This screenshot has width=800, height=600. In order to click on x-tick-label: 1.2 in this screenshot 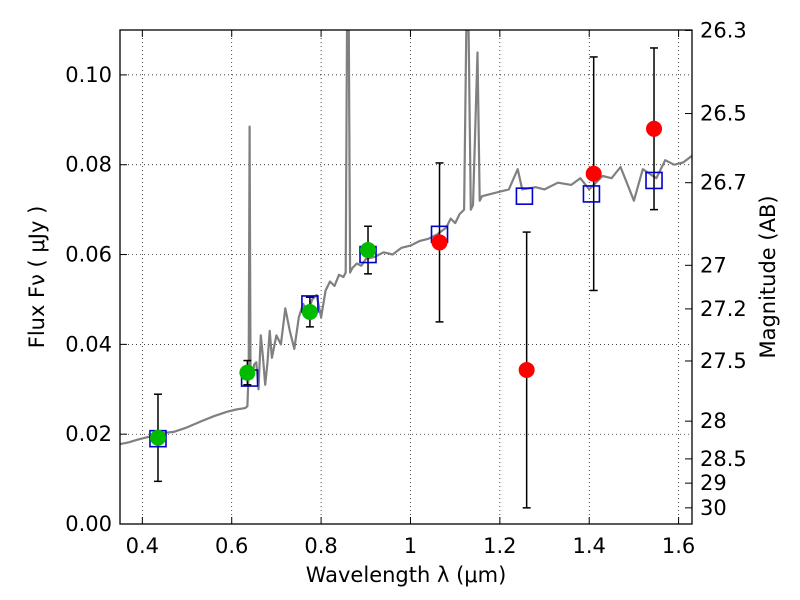, I will do `click(499, 546)`.